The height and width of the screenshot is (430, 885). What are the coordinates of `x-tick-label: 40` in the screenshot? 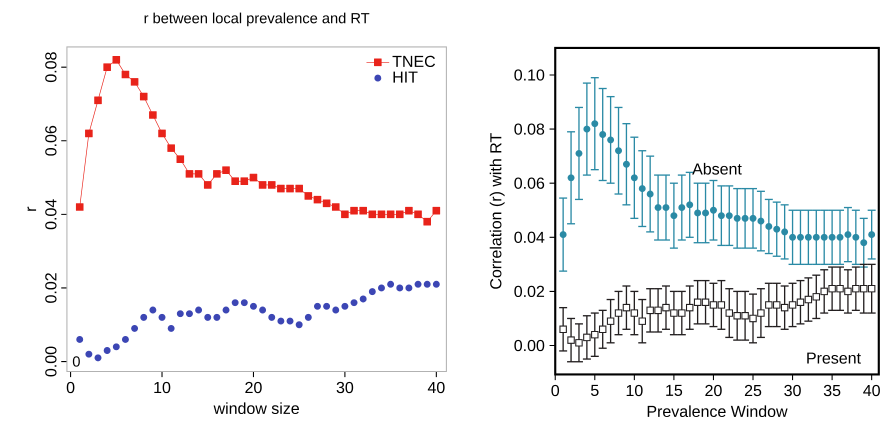 It's located at (436, 387).